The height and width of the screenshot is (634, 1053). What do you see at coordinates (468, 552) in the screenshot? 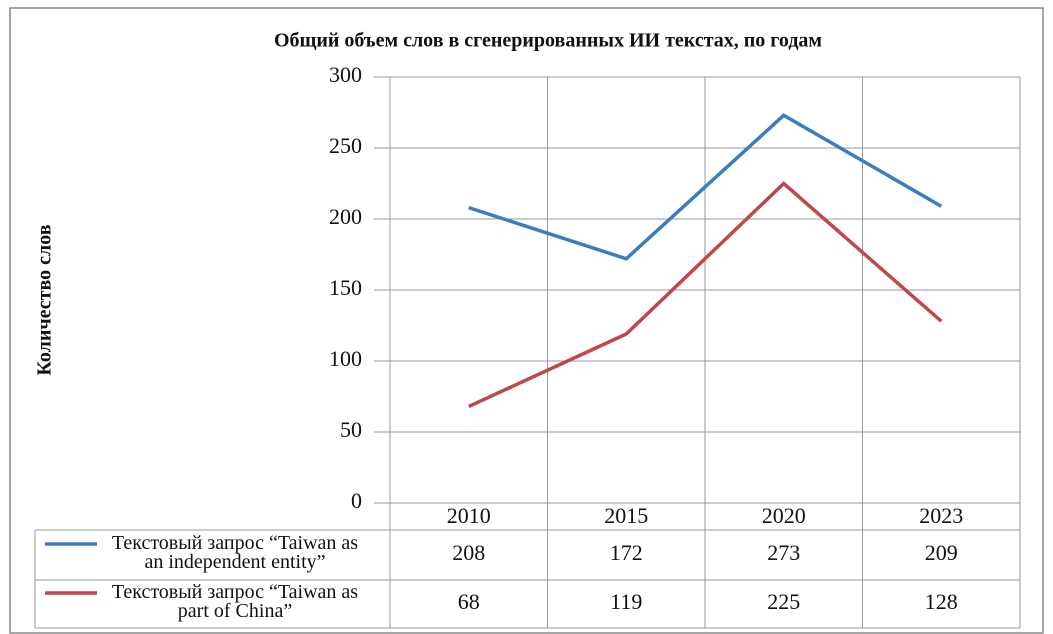
I see `table-value: 208` at bounding box center [468, 552].